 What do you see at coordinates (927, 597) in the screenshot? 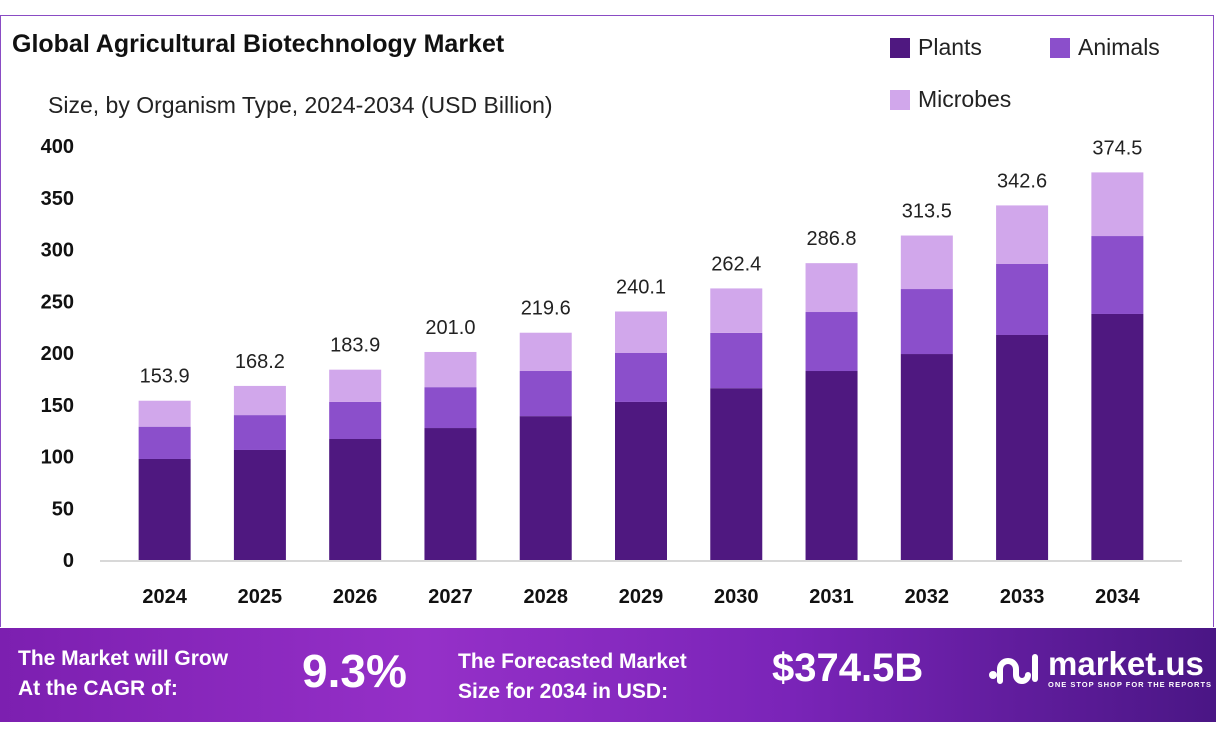
I see `x-tick-label: 2032` at bounding box center [927, 597].